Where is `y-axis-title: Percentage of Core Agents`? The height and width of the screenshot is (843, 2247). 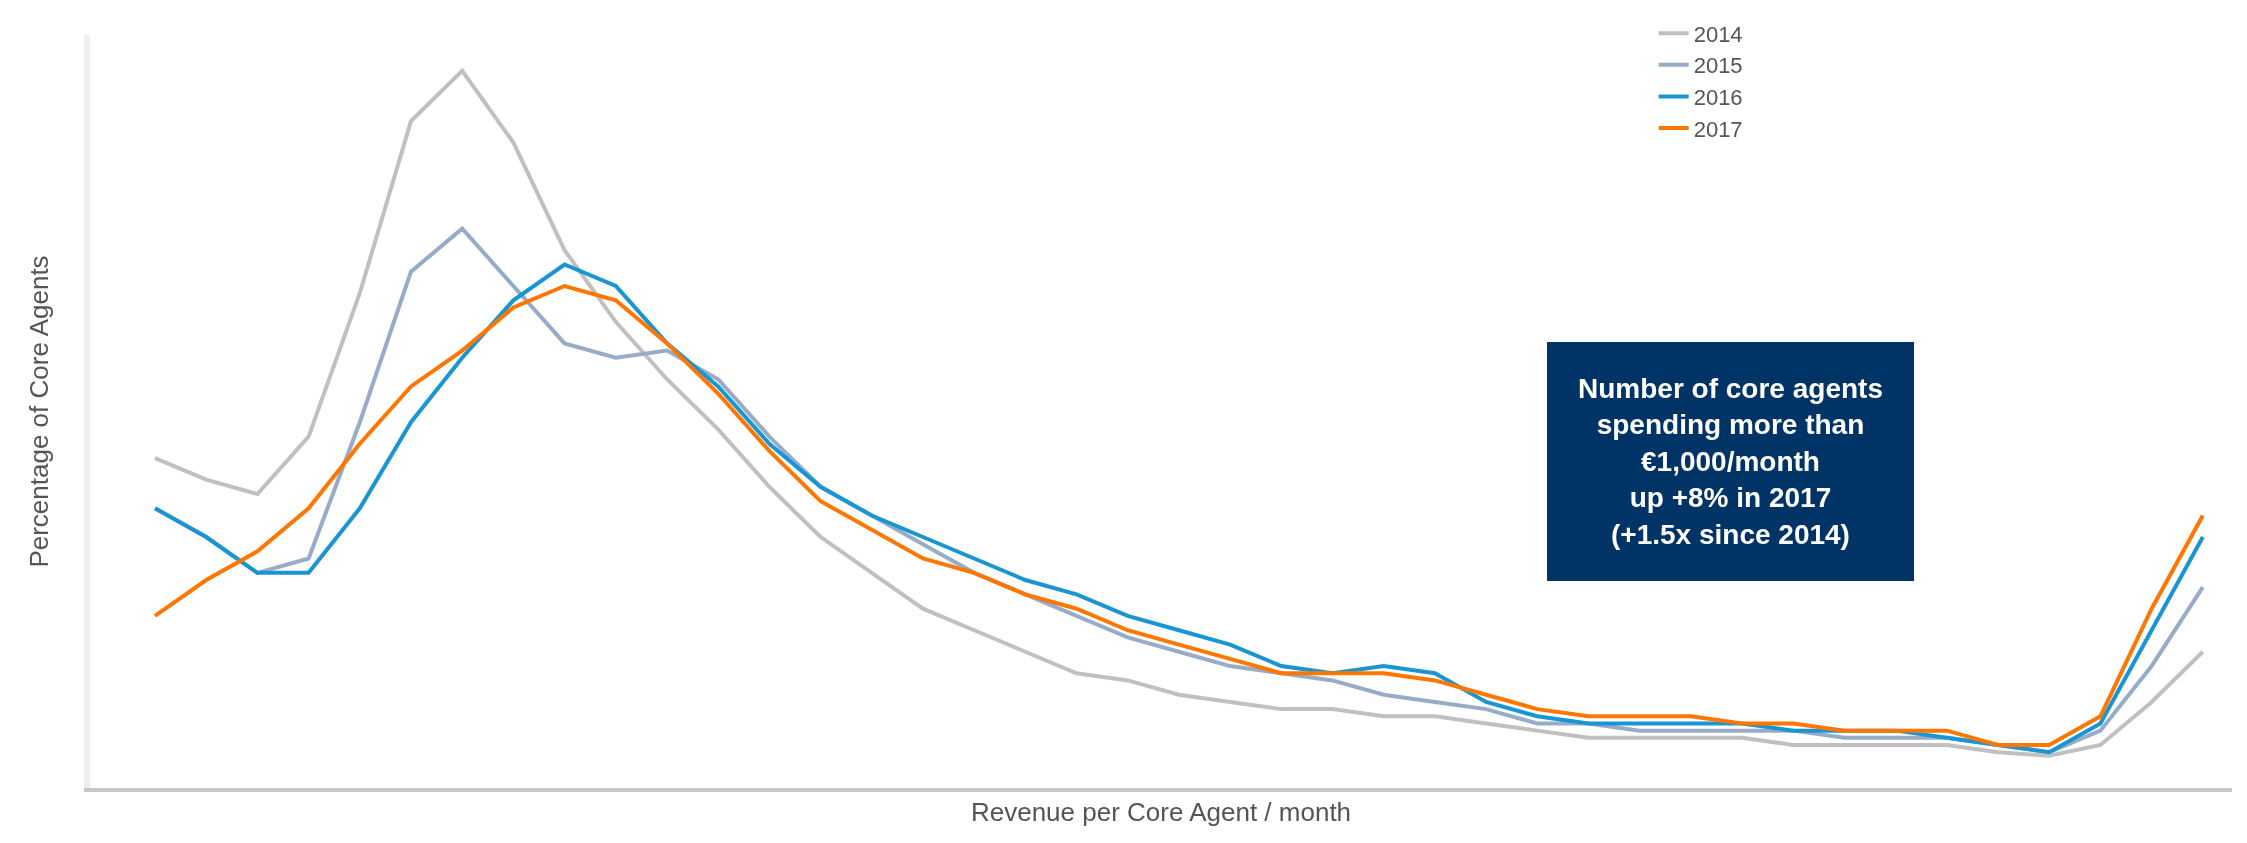 y-axis-title: Percentage of Core Agents is located at coordinates (38, 411).